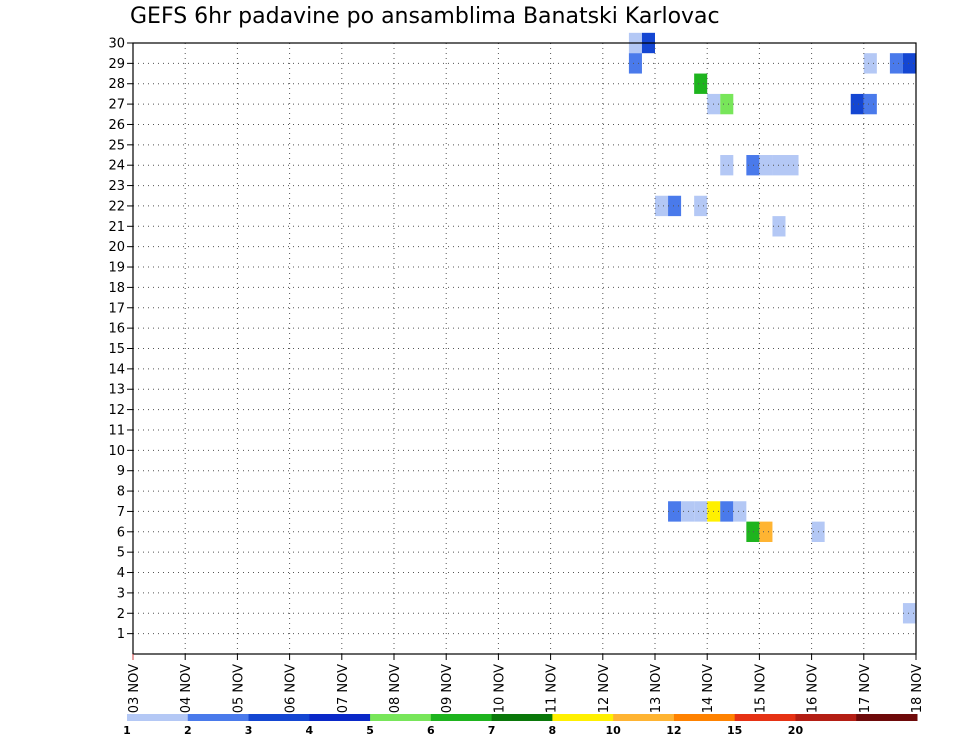  I want to click on y-tick-label: 1, so click(121, 634).